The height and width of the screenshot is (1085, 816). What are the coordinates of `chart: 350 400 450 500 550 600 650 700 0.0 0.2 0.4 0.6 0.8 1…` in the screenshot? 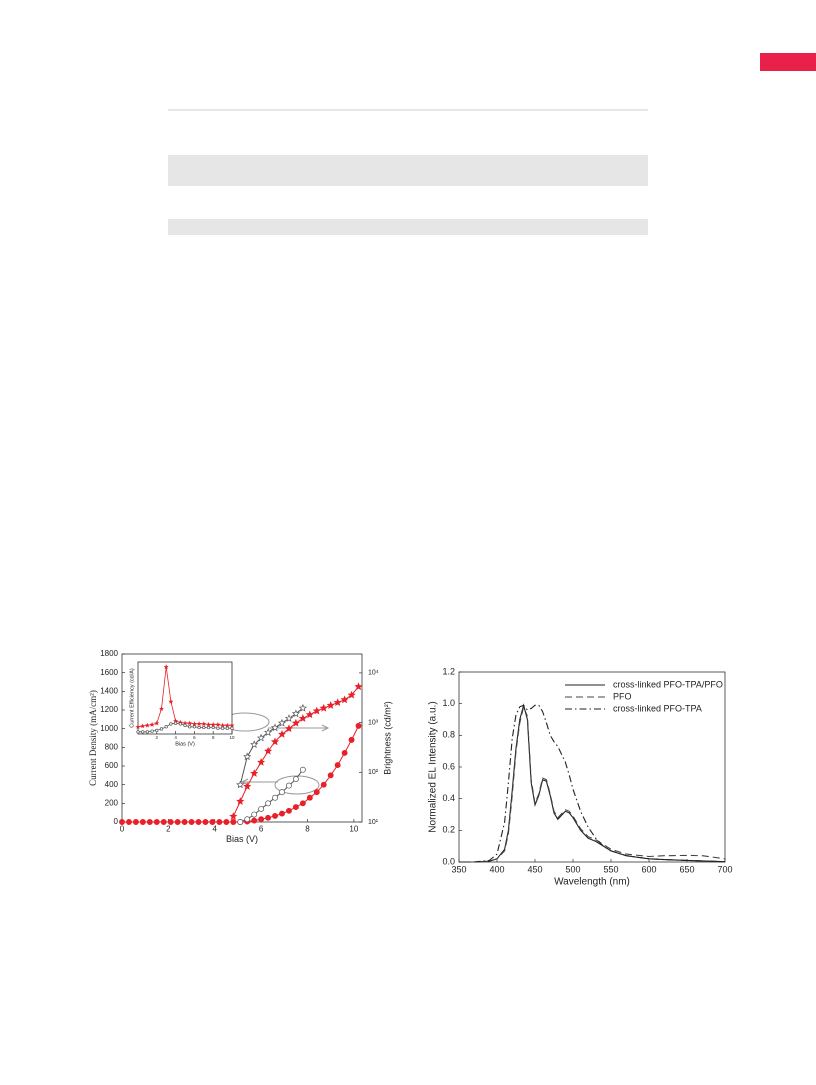 It's located at (580, 776).